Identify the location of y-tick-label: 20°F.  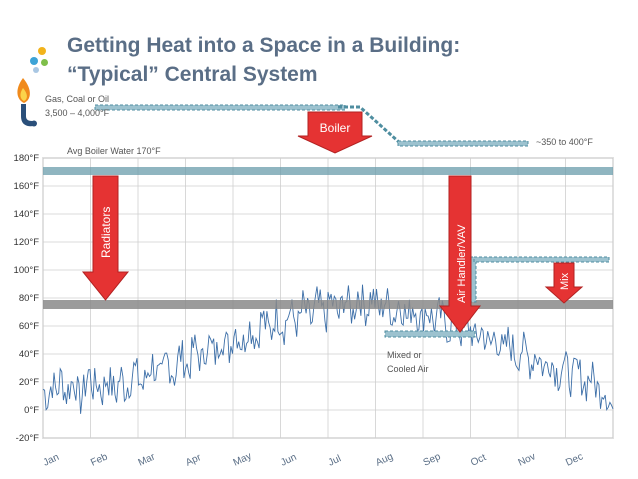
(29, 382).